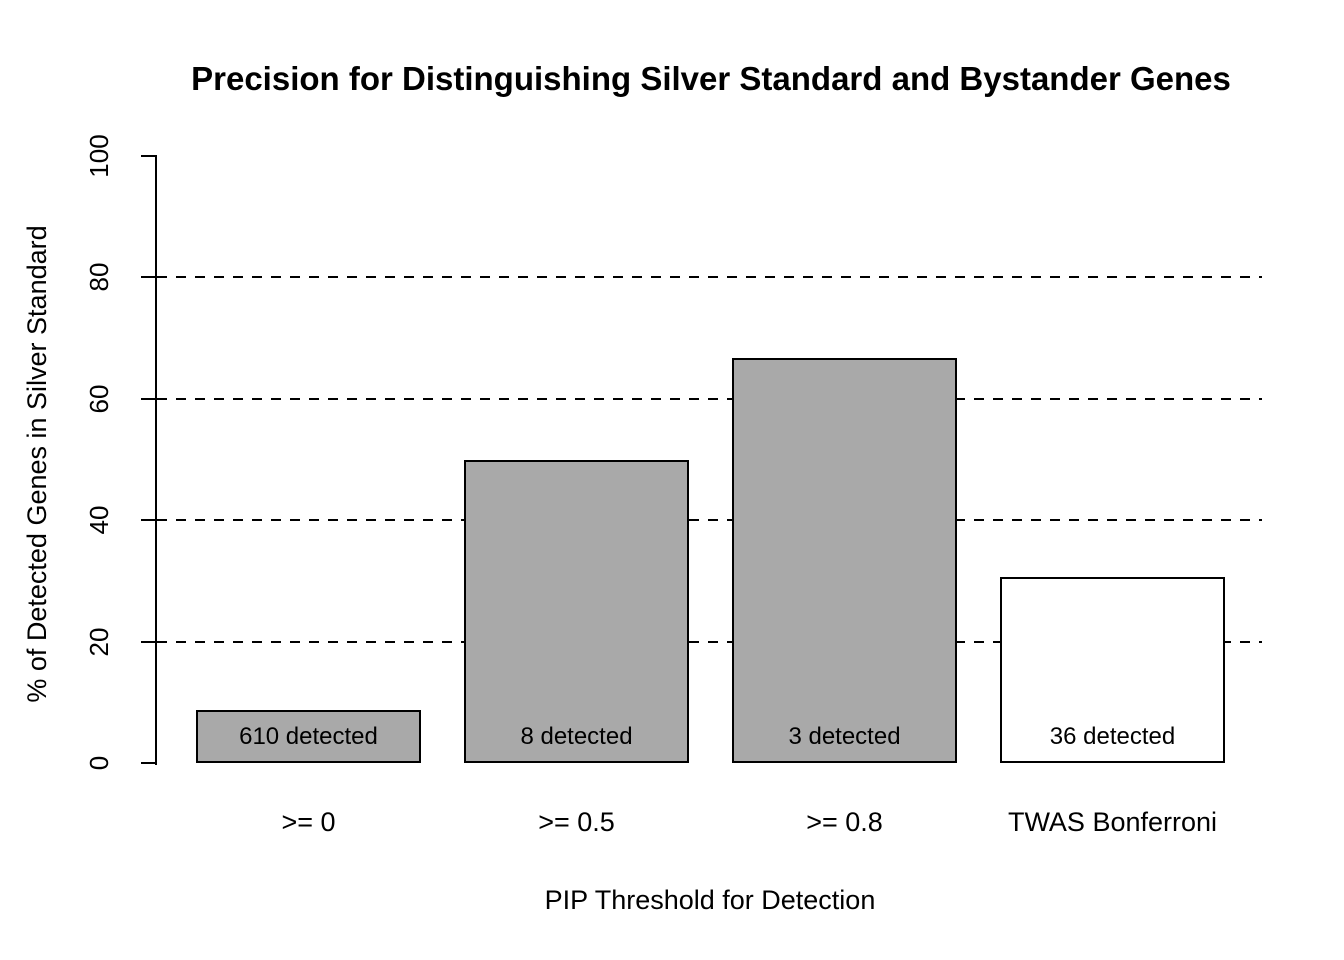 This screenshot has width=1344, height=960. I want to click on y-tick-label: 20, so click(98, 642).